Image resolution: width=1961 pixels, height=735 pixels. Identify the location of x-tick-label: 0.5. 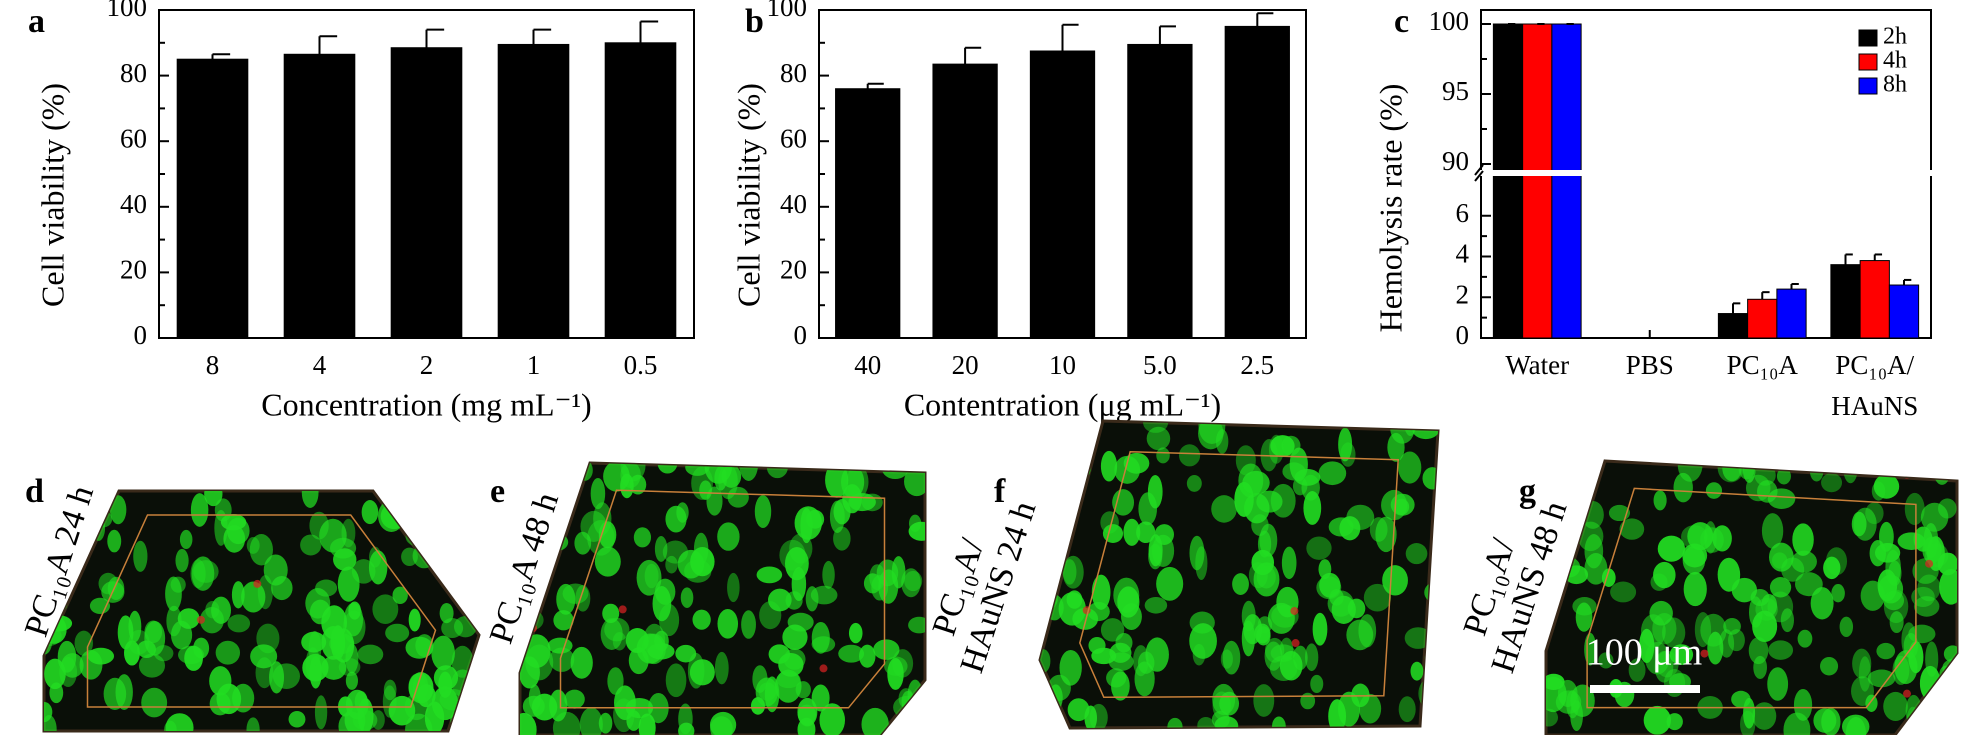
(641, 365).